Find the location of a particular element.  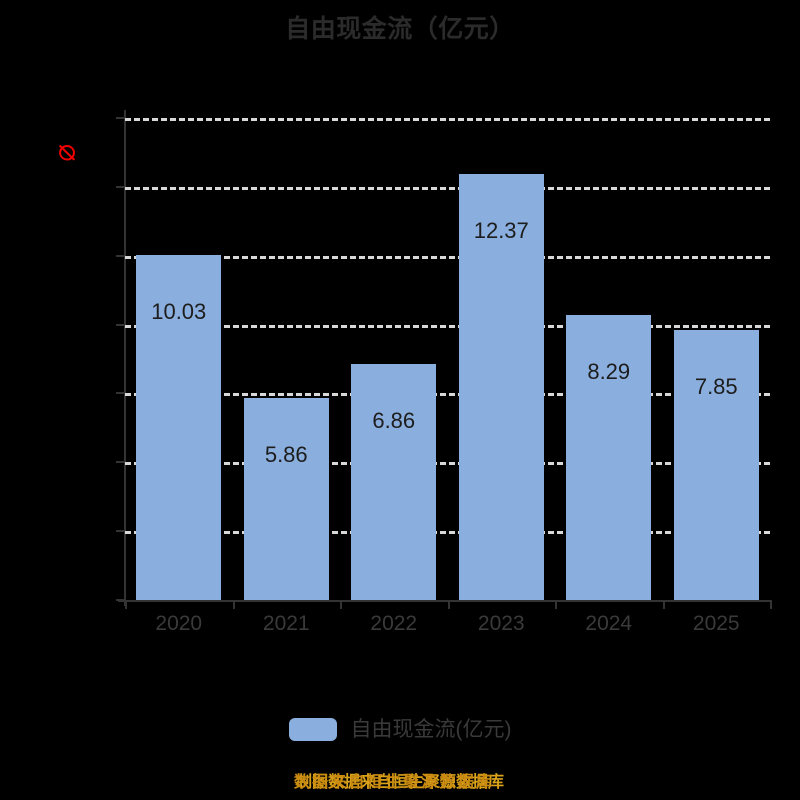

bar-2020 is located at coordinates (179, 427).